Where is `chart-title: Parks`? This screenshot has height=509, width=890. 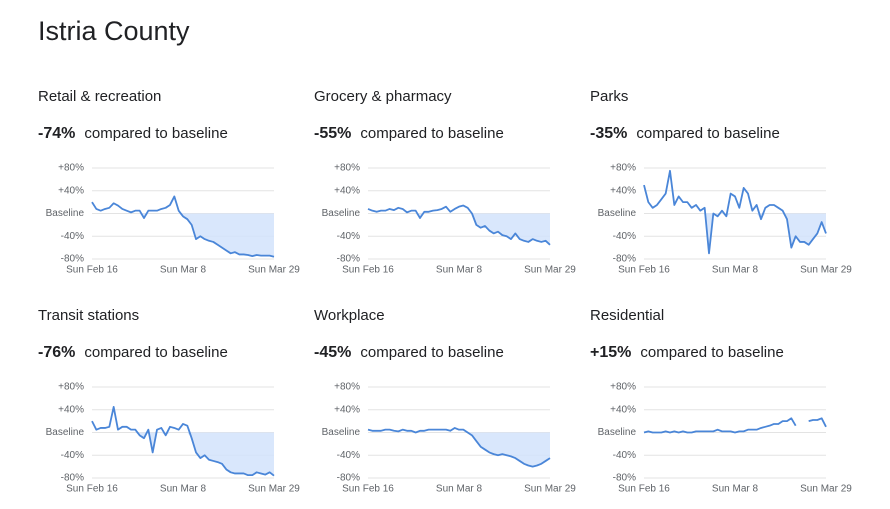 chart-title: Parks is located at coordinates (609, 96).